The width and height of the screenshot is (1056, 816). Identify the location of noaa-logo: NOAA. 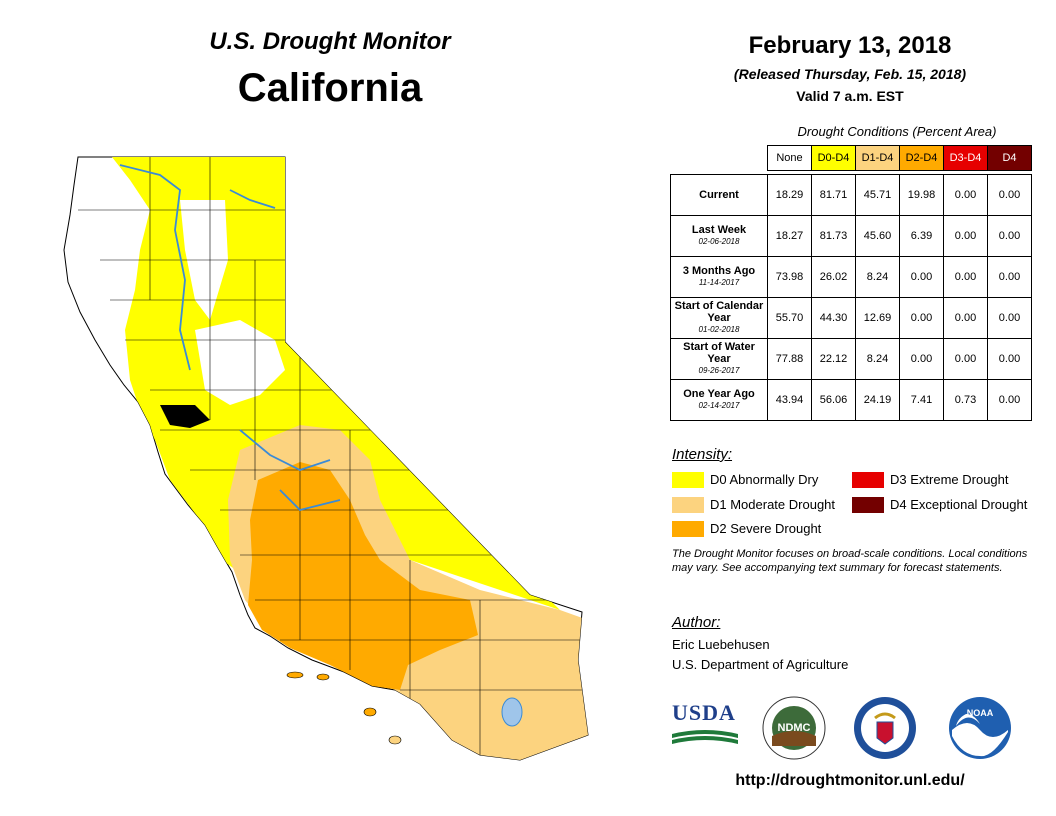
(980, 728).